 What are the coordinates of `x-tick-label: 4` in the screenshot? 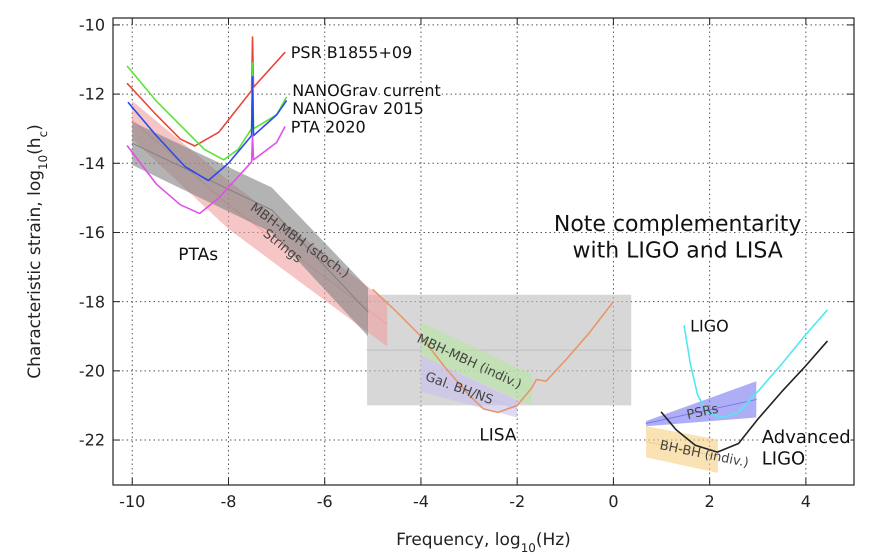 It's located at (805, 501).